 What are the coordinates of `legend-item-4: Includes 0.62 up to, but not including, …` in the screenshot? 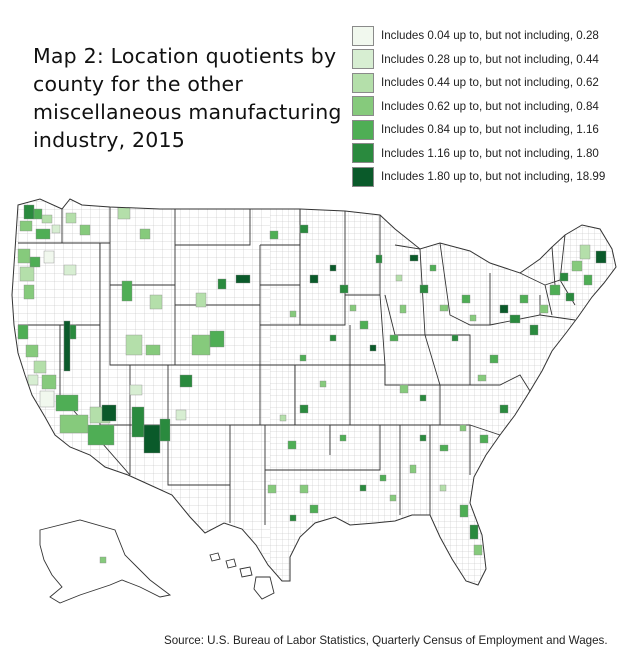 It's located at (495, 107).